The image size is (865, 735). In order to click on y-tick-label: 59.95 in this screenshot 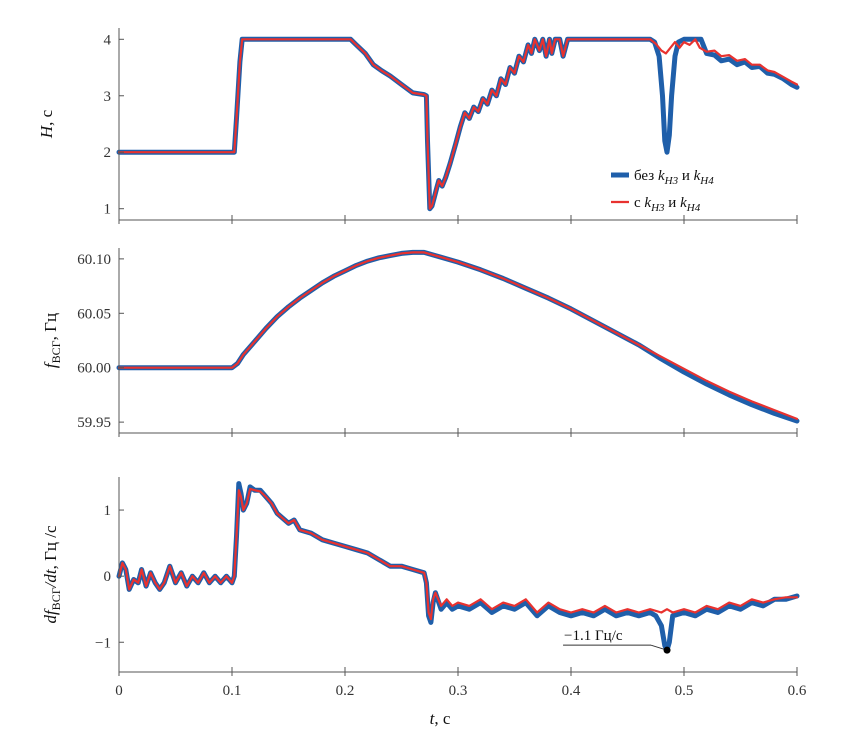, I will do `click(94, 423)`.